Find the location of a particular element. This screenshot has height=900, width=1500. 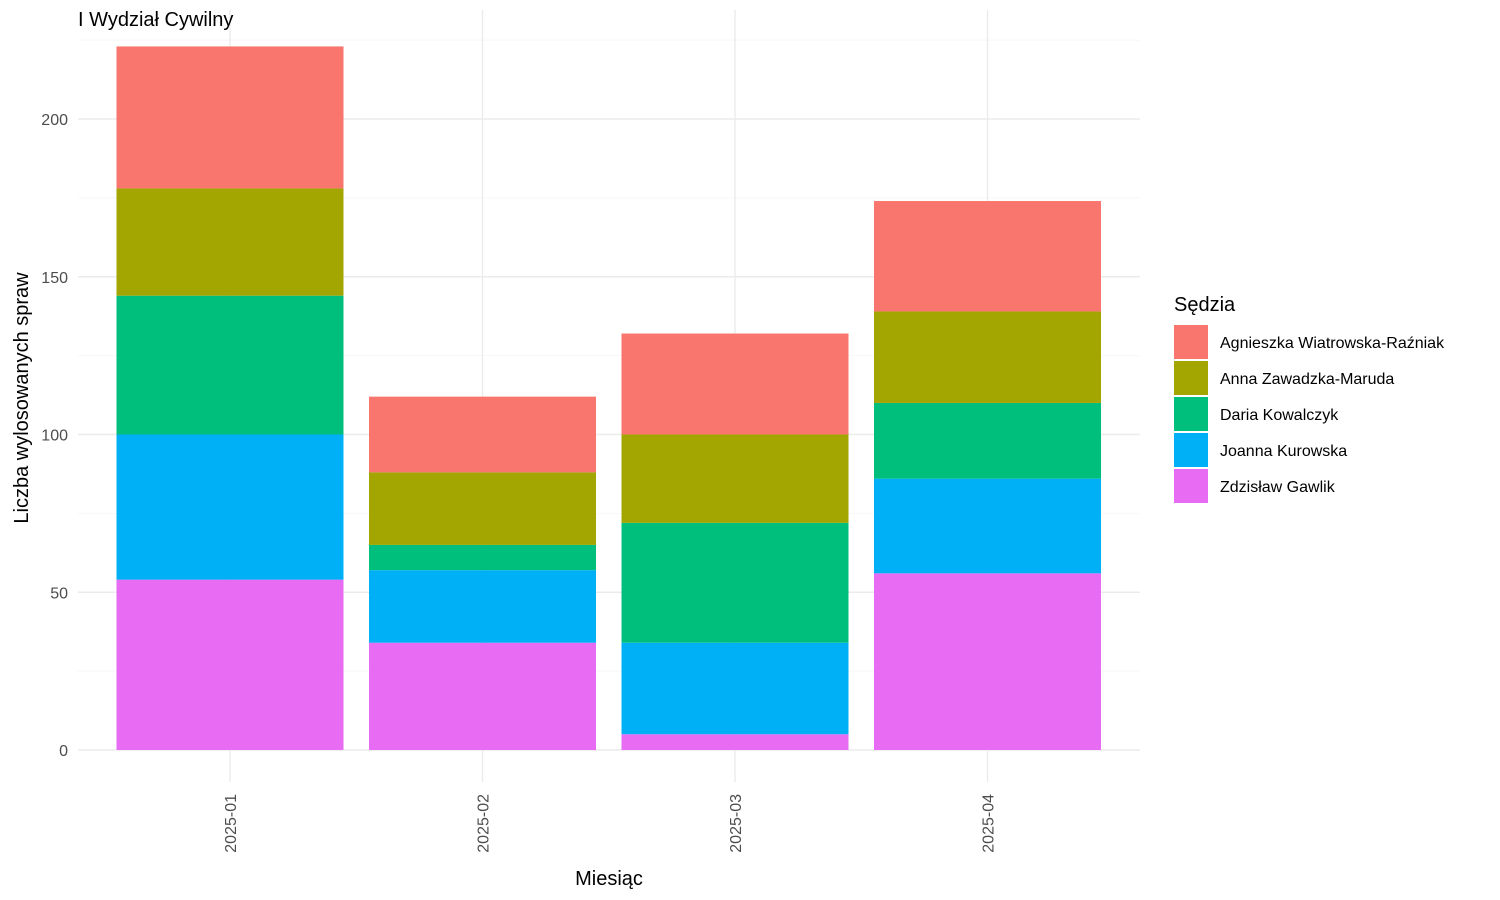

x-tick-label: 2025-01 is located at coordinates (231, 823).